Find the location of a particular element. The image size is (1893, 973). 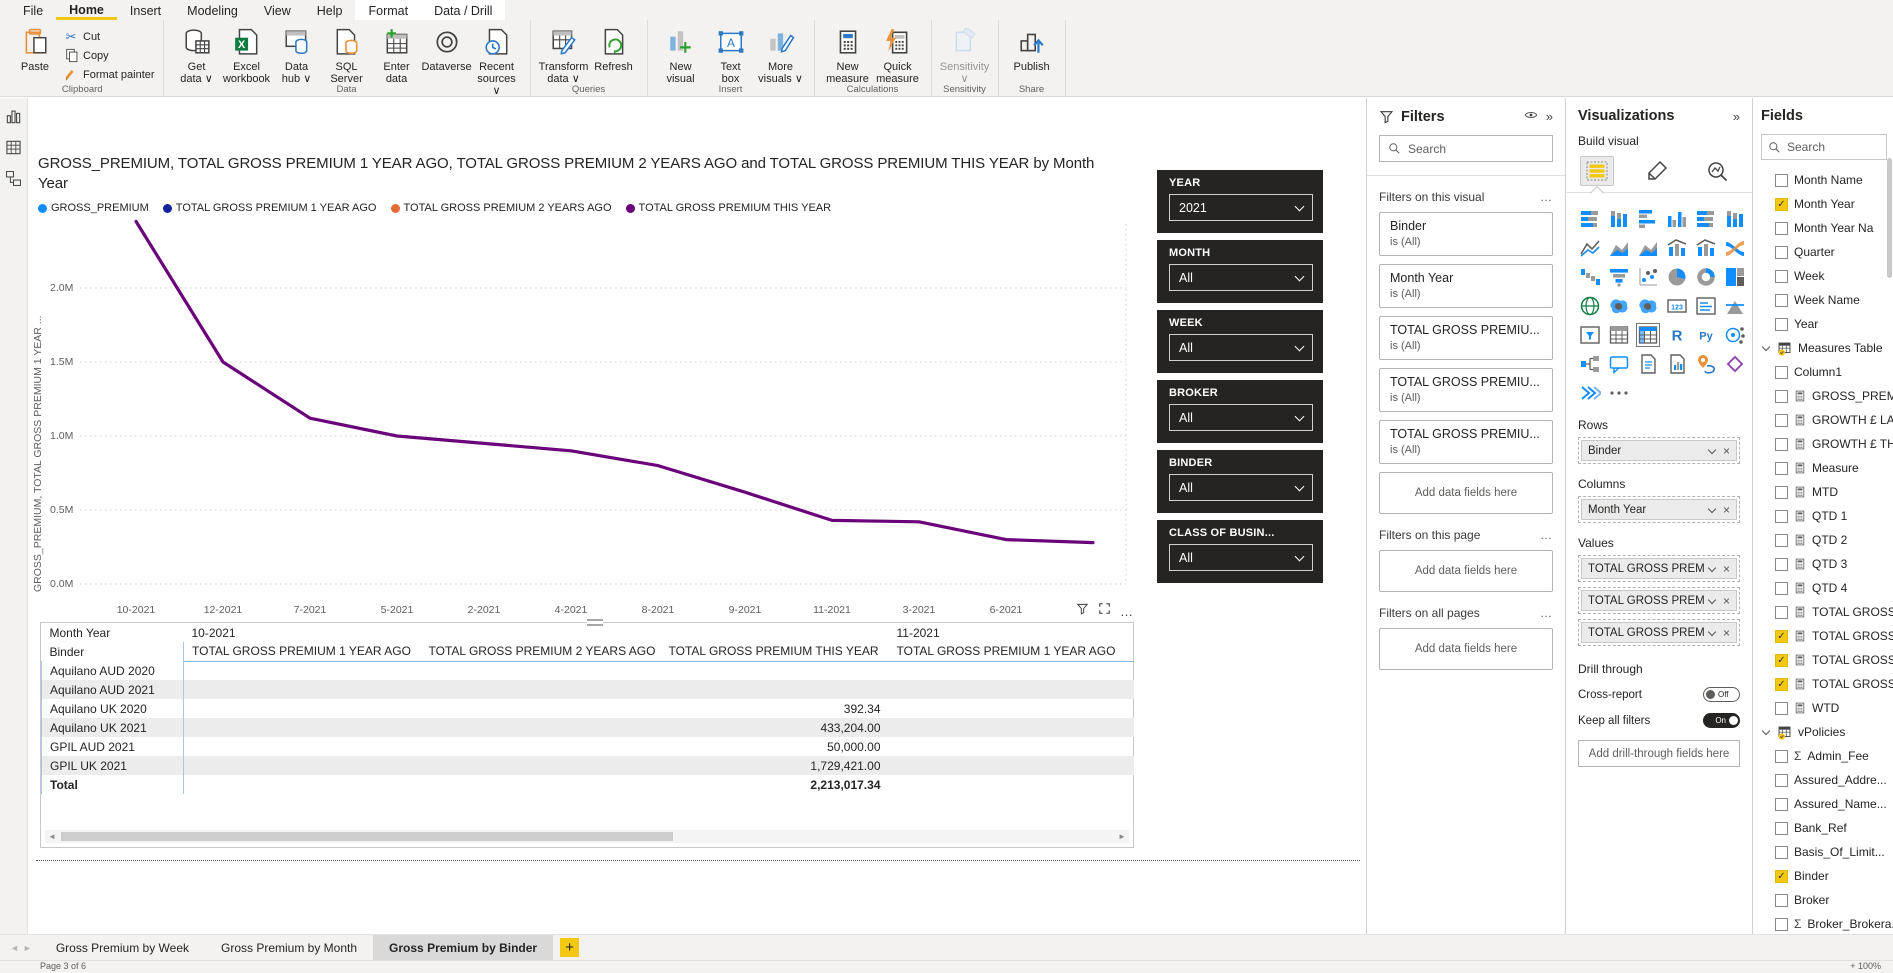

scroll-right-arrow-icon: ► is located at coordinates (1122, 836).